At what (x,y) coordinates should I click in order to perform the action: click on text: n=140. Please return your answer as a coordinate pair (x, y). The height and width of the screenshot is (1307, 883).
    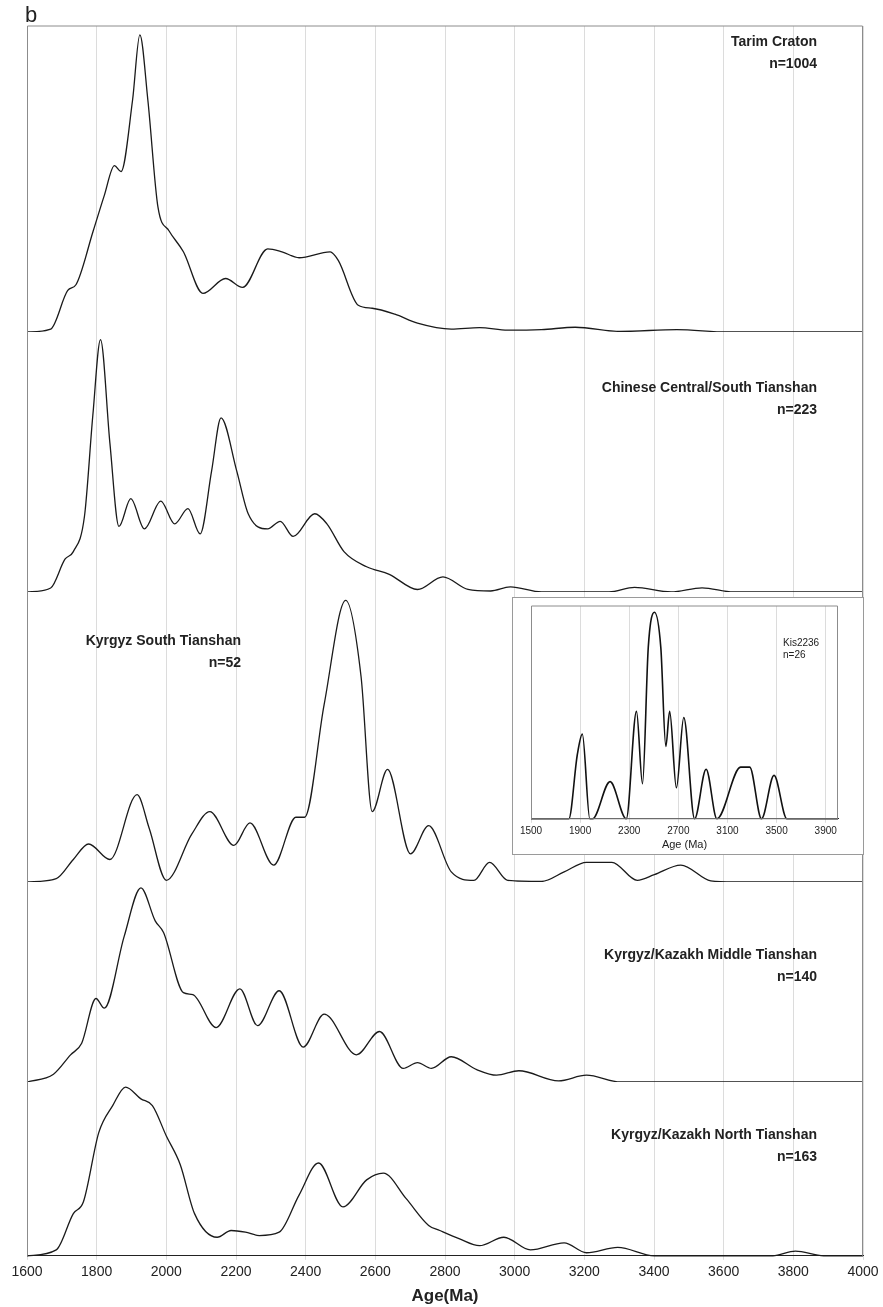
    Looking at the image, I should click on (797, 975).